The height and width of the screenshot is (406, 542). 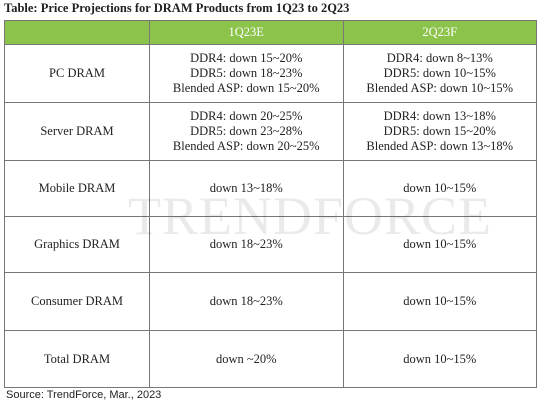 What do you see at coordinates (84, 395) in the screenshot?
I see `source: Source: TrendForce, Mar., 2023` at bounding box center [84, 395].